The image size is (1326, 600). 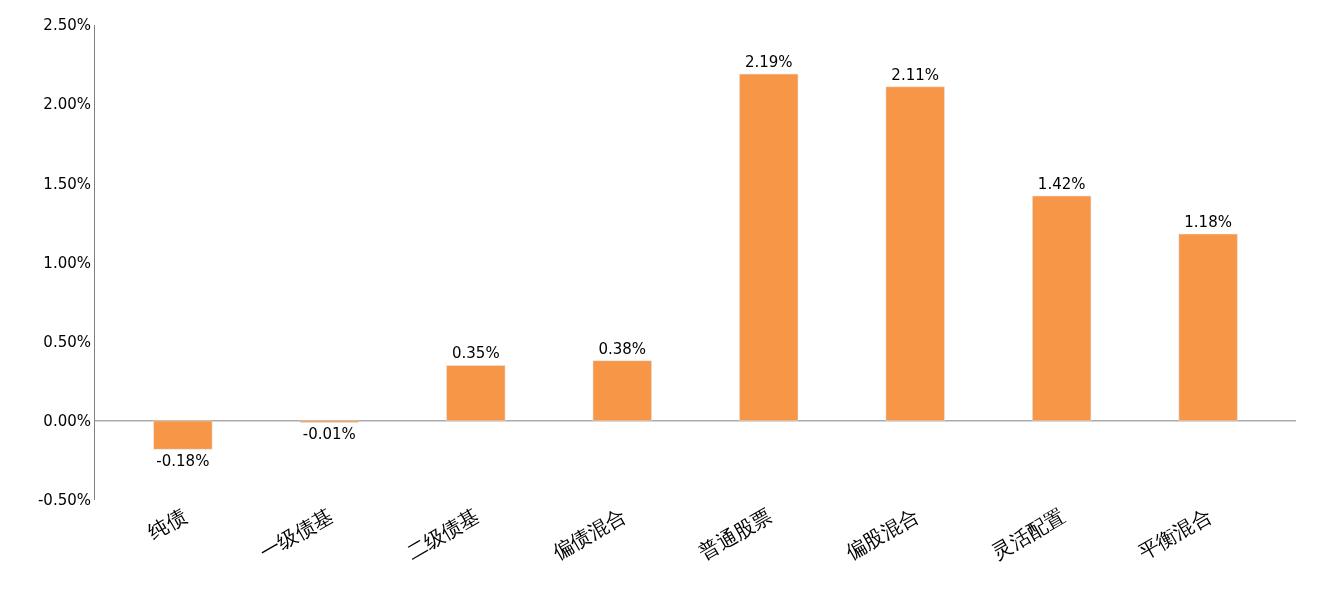 What do you see at coordinates (67, 183) in the screenshot?
I see `y-tick-label: 1.50%` at bounding box center [67, 183].